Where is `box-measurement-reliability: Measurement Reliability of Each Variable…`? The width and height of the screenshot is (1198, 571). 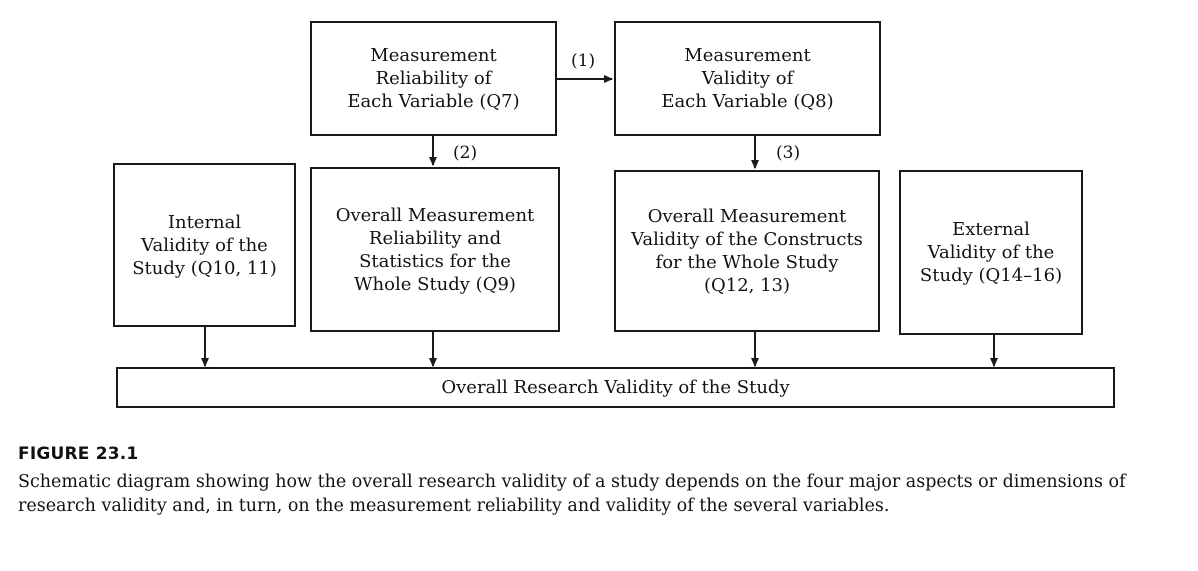
box-measurement-reliability: Measurement Reliability of Each Variable… is located at coordinates (433, 78).